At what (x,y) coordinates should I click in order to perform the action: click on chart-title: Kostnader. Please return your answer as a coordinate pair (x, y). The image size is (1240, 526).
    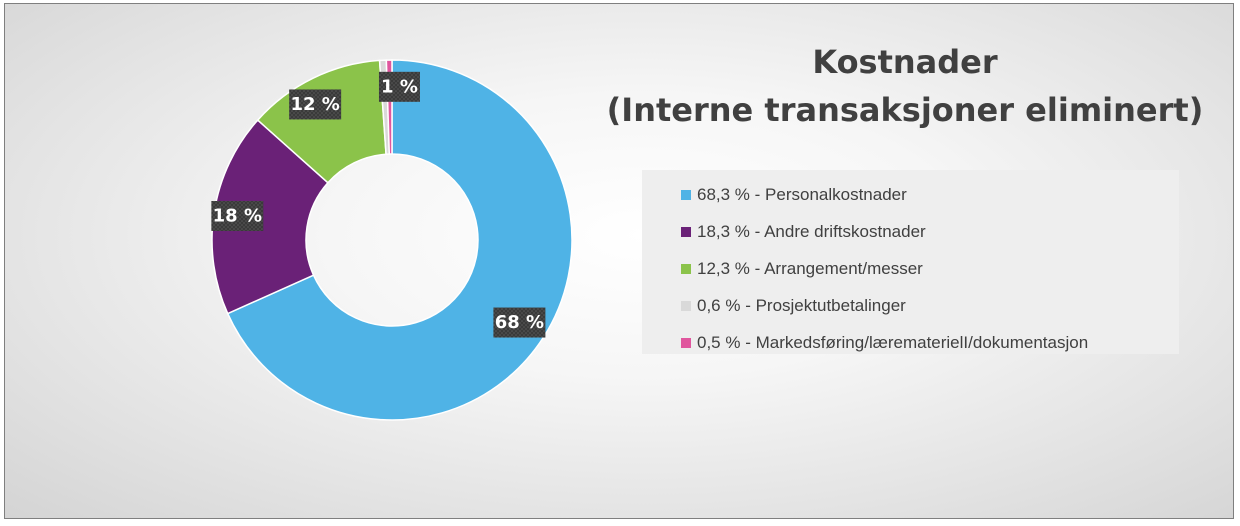
    Looking at the image, I should click on (905, 62).